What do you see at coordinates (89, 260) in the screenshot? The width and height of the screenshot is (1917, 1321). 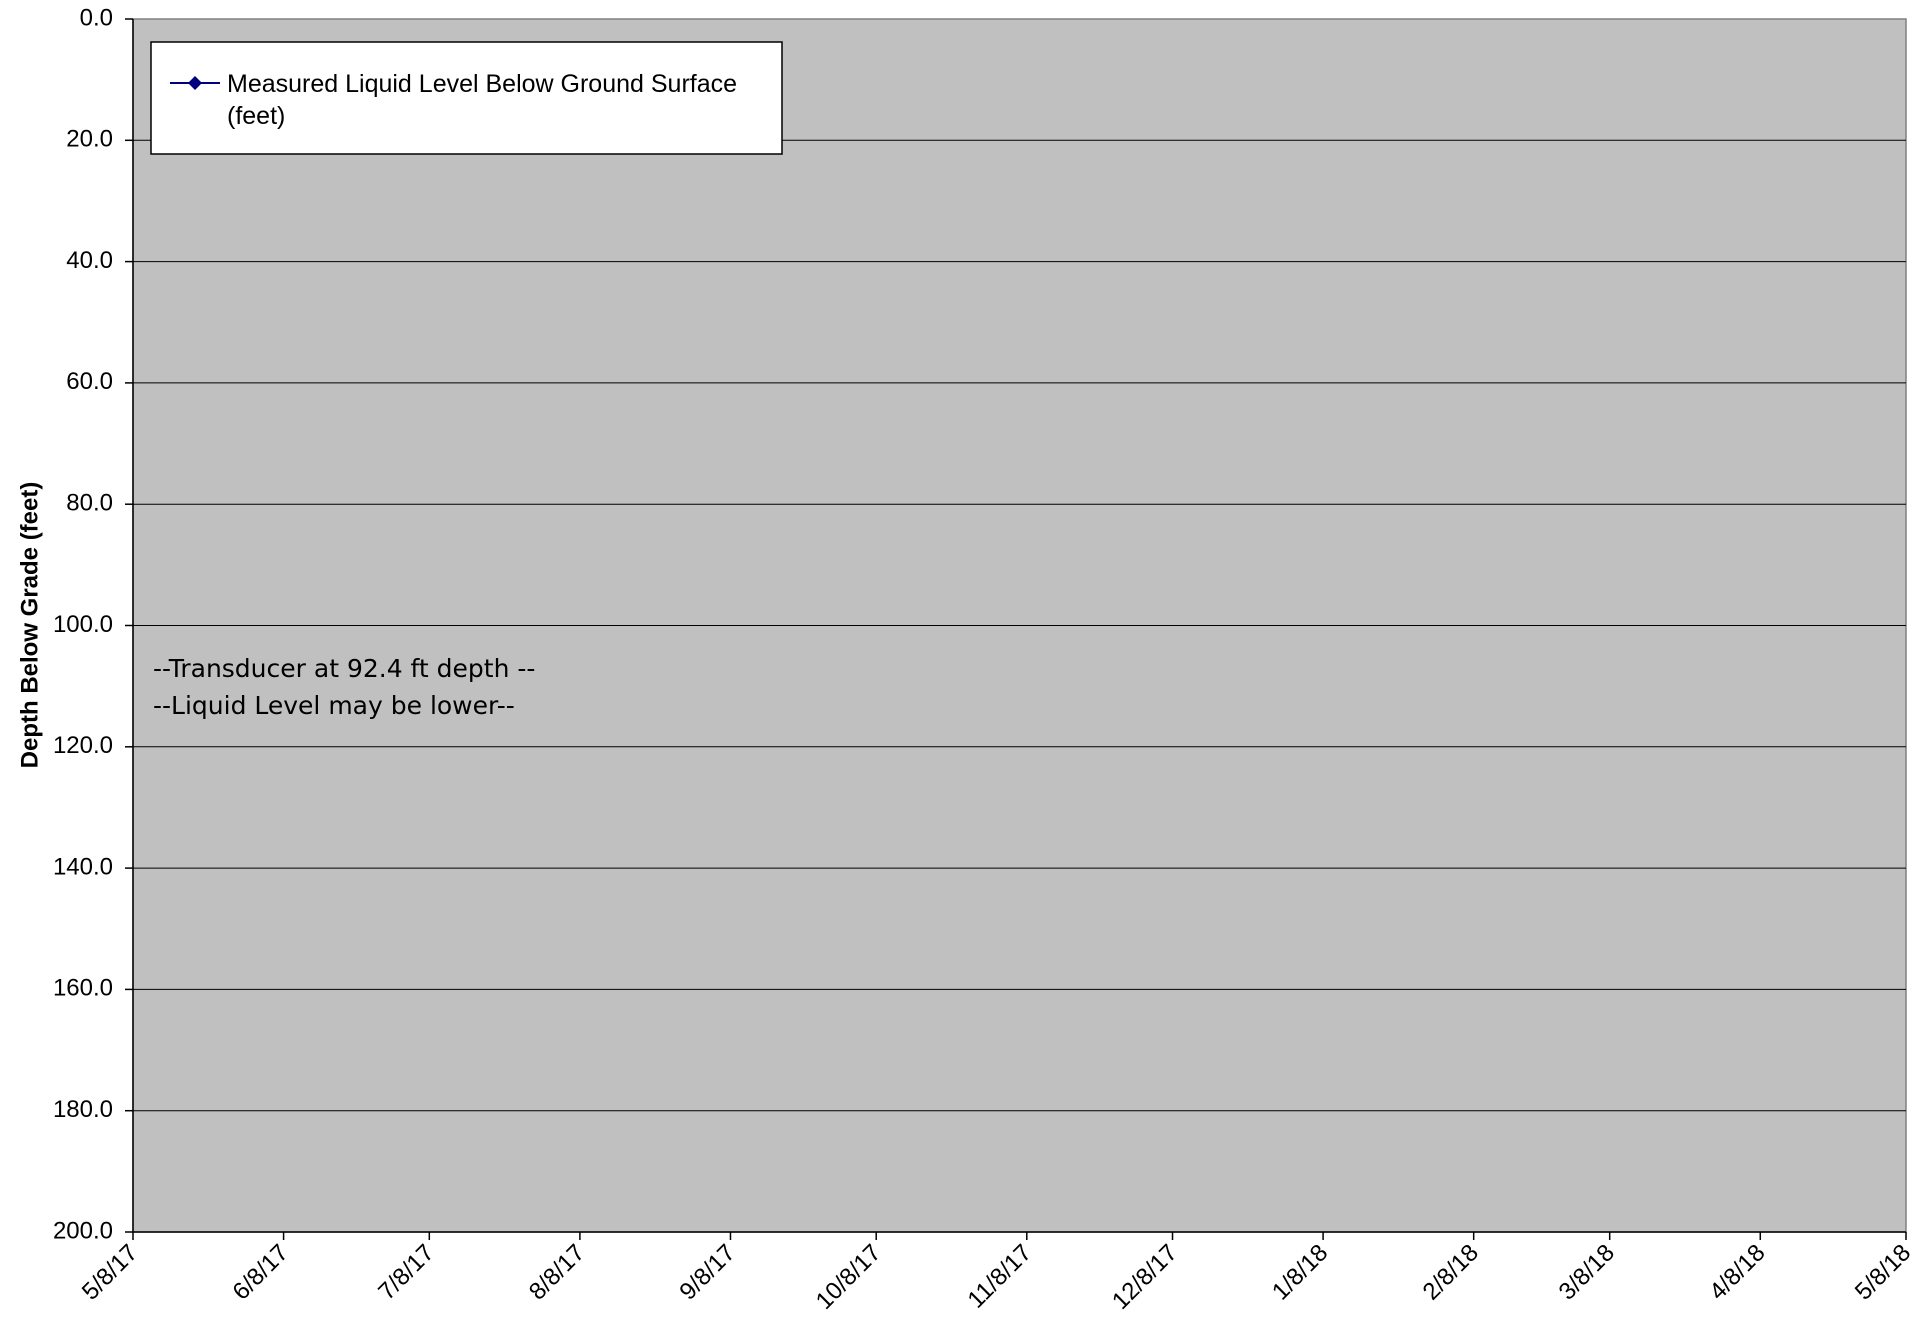 I see `y-tick-label: 40.0` at bounding box center [89, 260].